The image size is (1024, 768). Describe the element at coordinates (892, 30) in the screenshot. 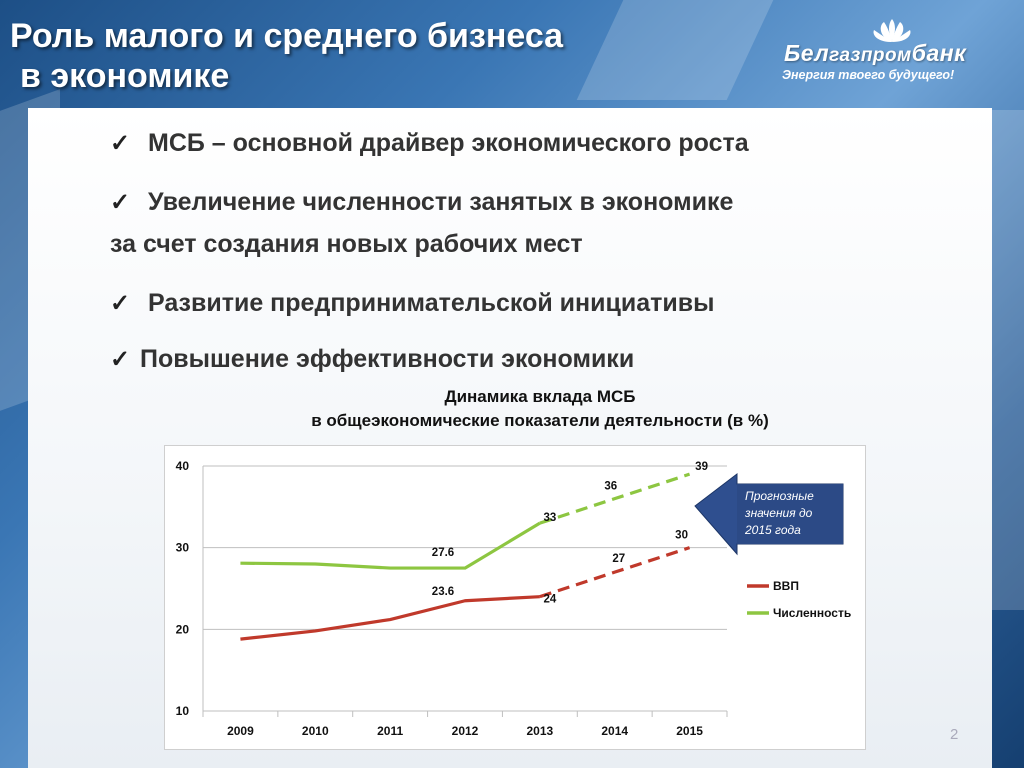

I see `logo-flower-icon` at that location.